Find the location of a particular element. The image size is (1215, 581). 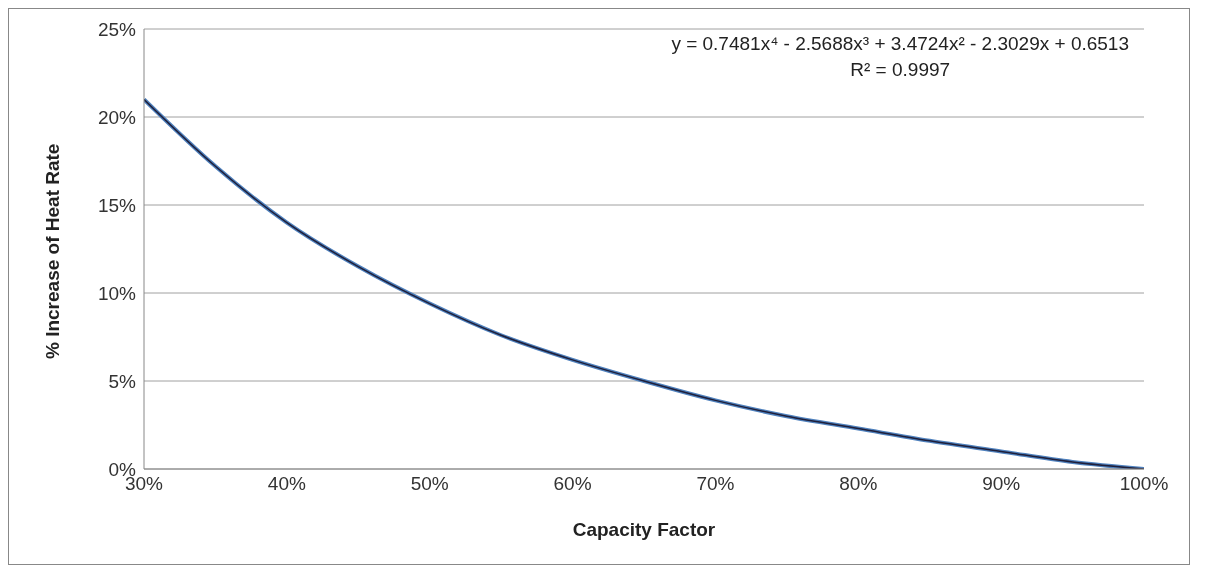

annotation: R² = 0.9997 is located at coordinates (900, 70).